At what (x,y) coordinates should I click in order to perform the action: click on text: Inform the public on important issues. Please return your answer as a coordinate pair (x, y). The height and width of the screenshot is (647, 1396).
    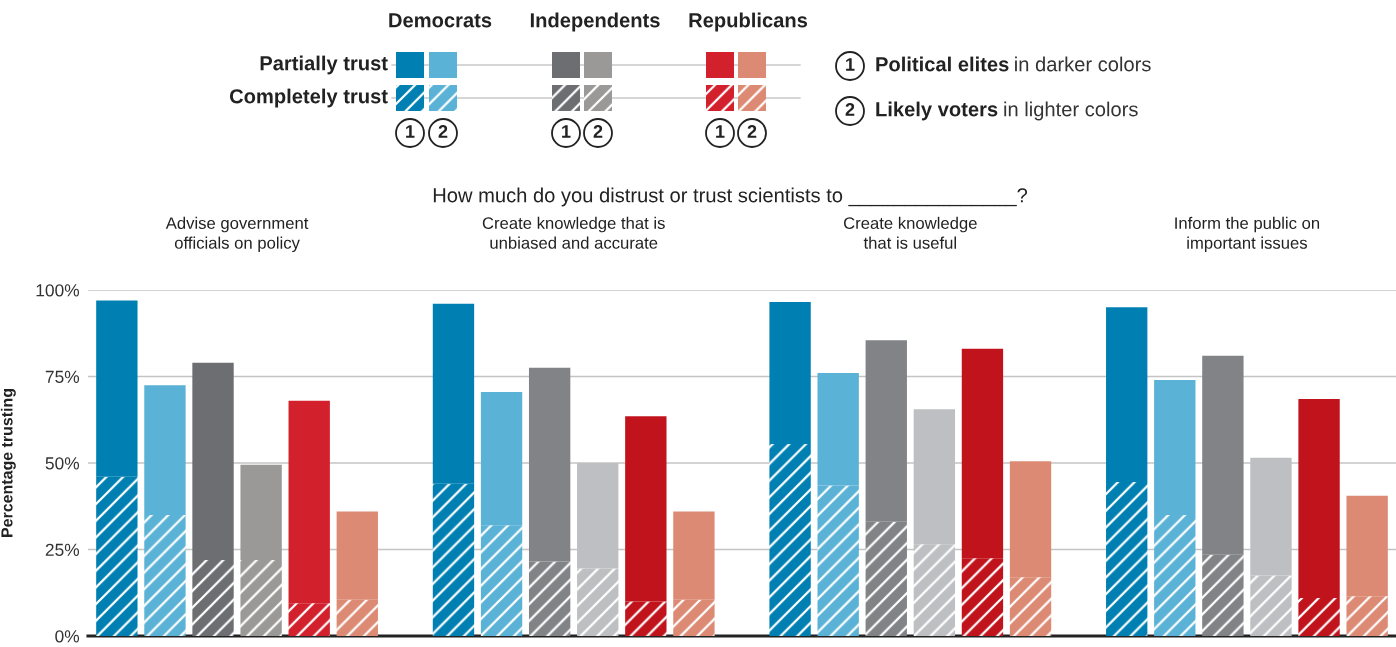
    Looking at the image, I should click on (1247, 234).